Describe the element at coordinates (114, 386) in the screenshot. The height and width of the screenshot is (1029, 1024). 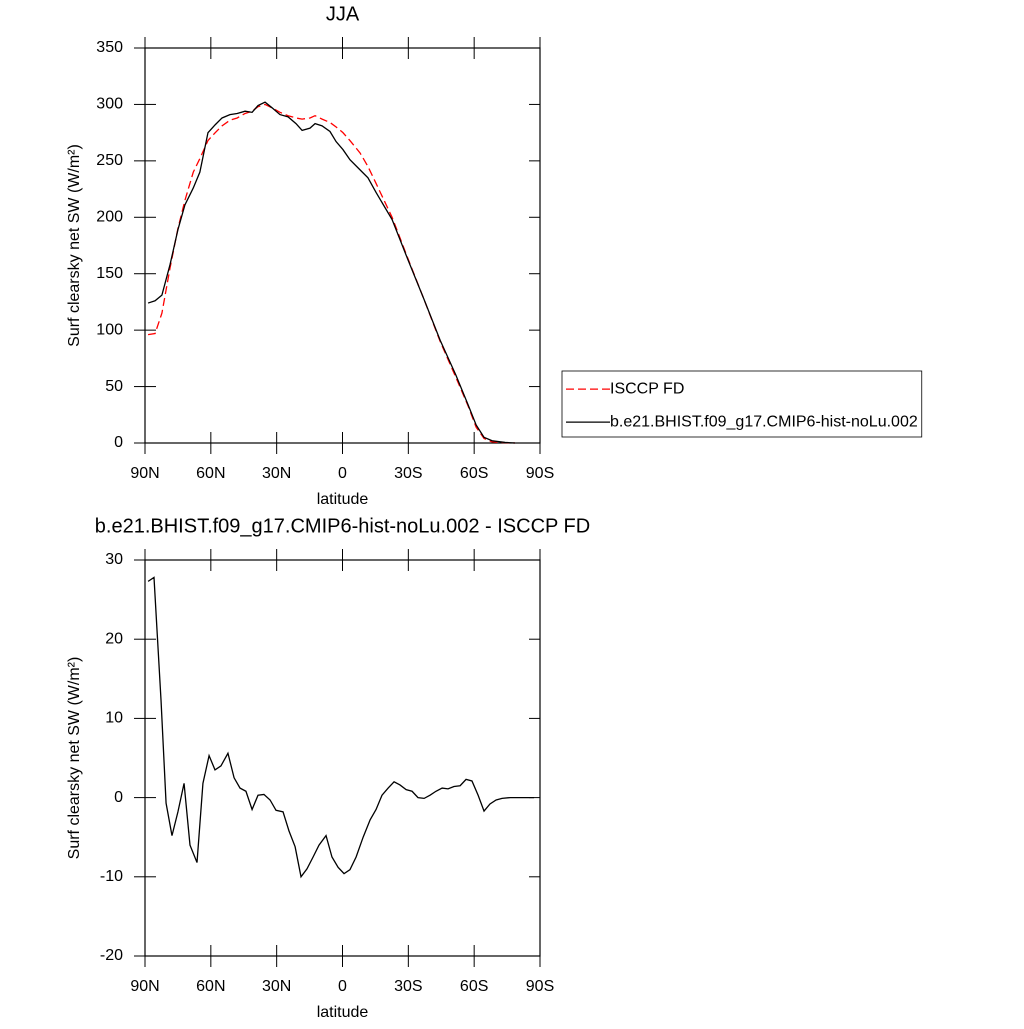
I see `y-tick-label: 50` at that location.